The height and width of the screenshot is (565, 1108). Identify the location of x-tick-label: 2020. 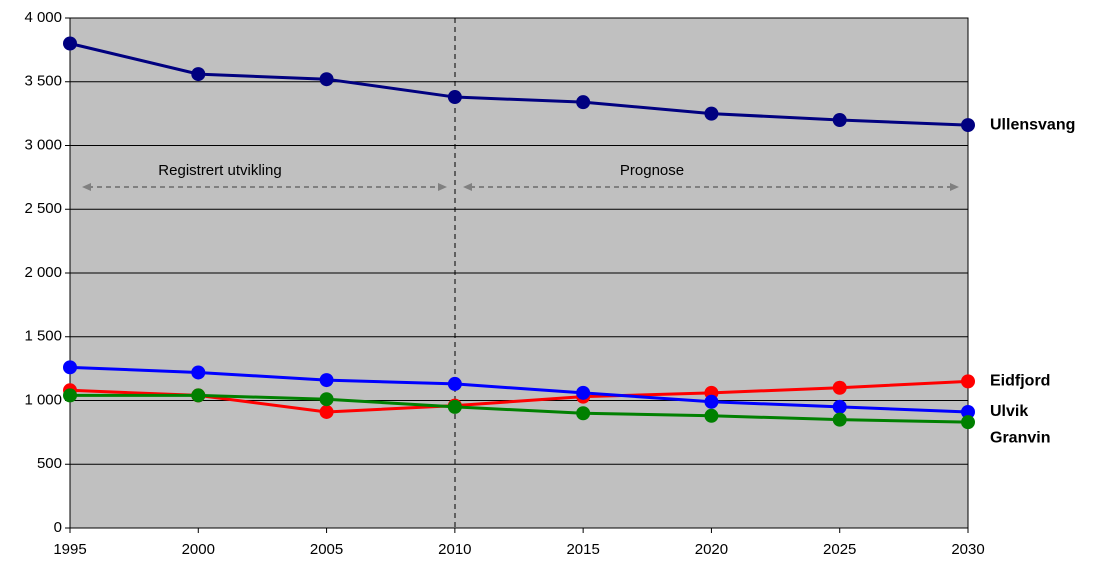
(711, 549).